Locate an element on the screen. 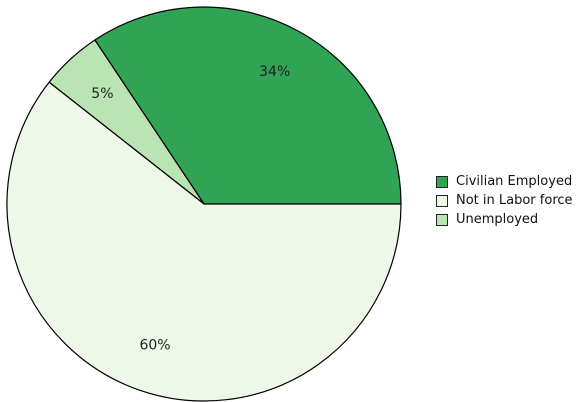  pie-label-civilian-employed: 34% is located at coordinates (274, 72).